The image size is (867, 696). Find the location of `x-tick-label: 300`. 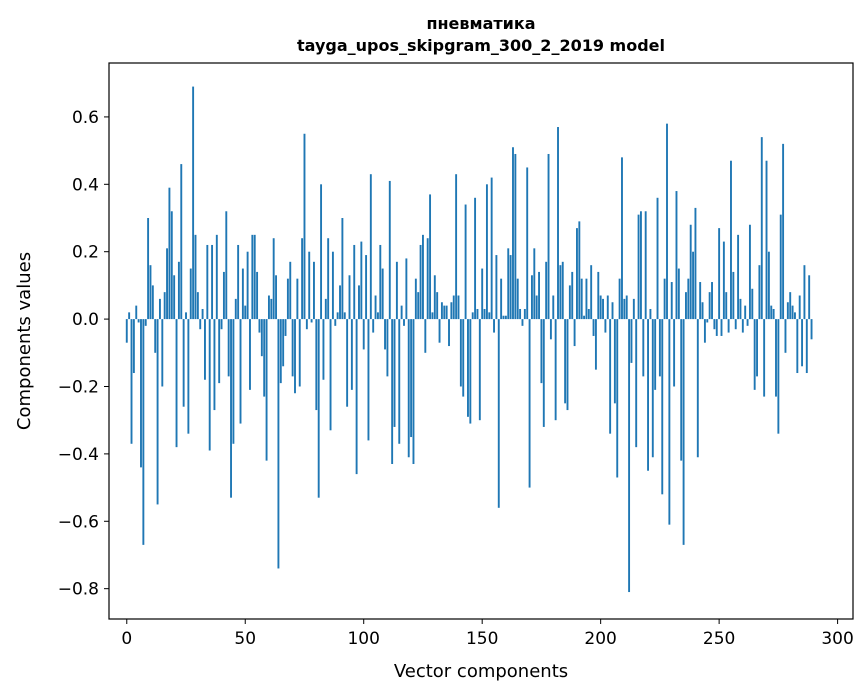

x-tick-label: 300 is located at coordinates (837, 639).